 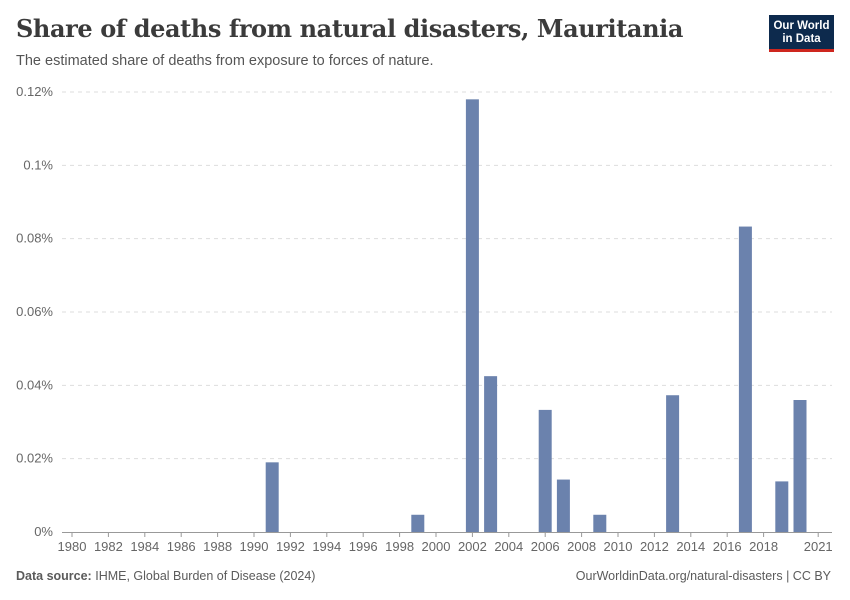 What do you see at coordinates (654, 546) in the screenshot?
I see `x-tick-label: 2012` at bounding box center [654, 546].